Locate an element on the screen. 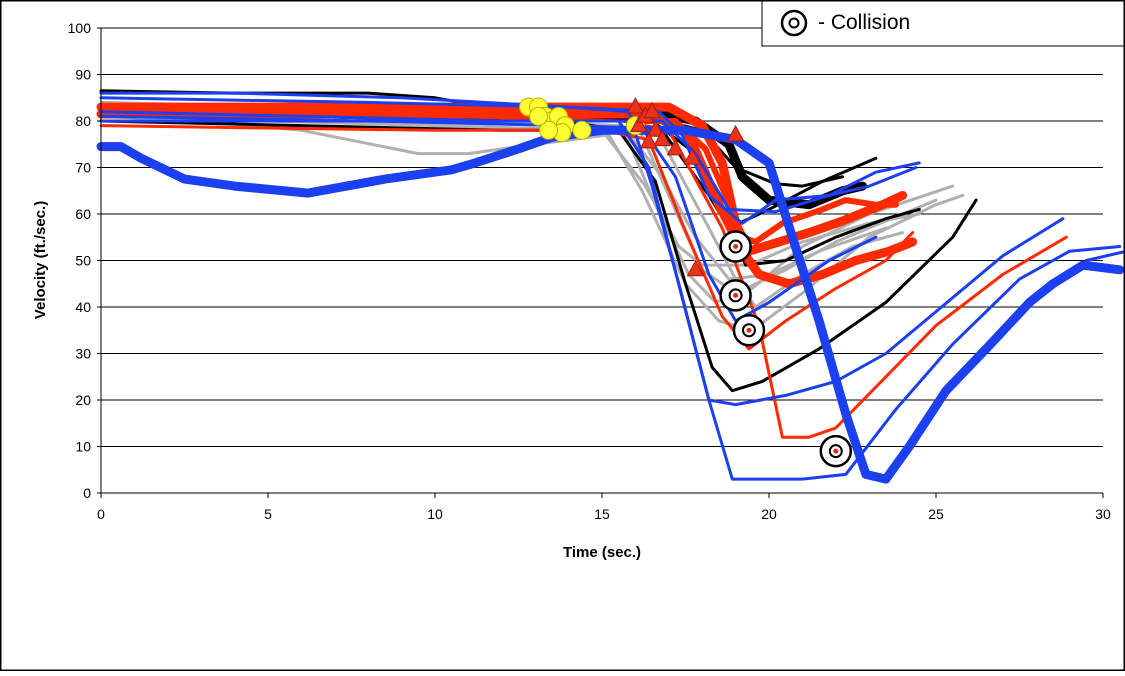  y-tick-label: 30 is located at coordinates (83, 354).